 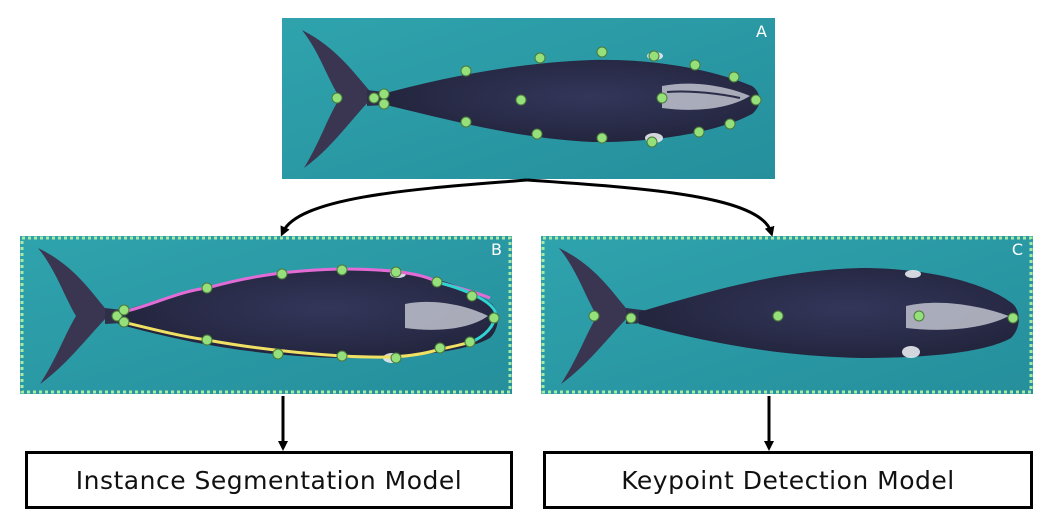 I want to click on panel-letter-c: C, so click(x=1017, y=249).